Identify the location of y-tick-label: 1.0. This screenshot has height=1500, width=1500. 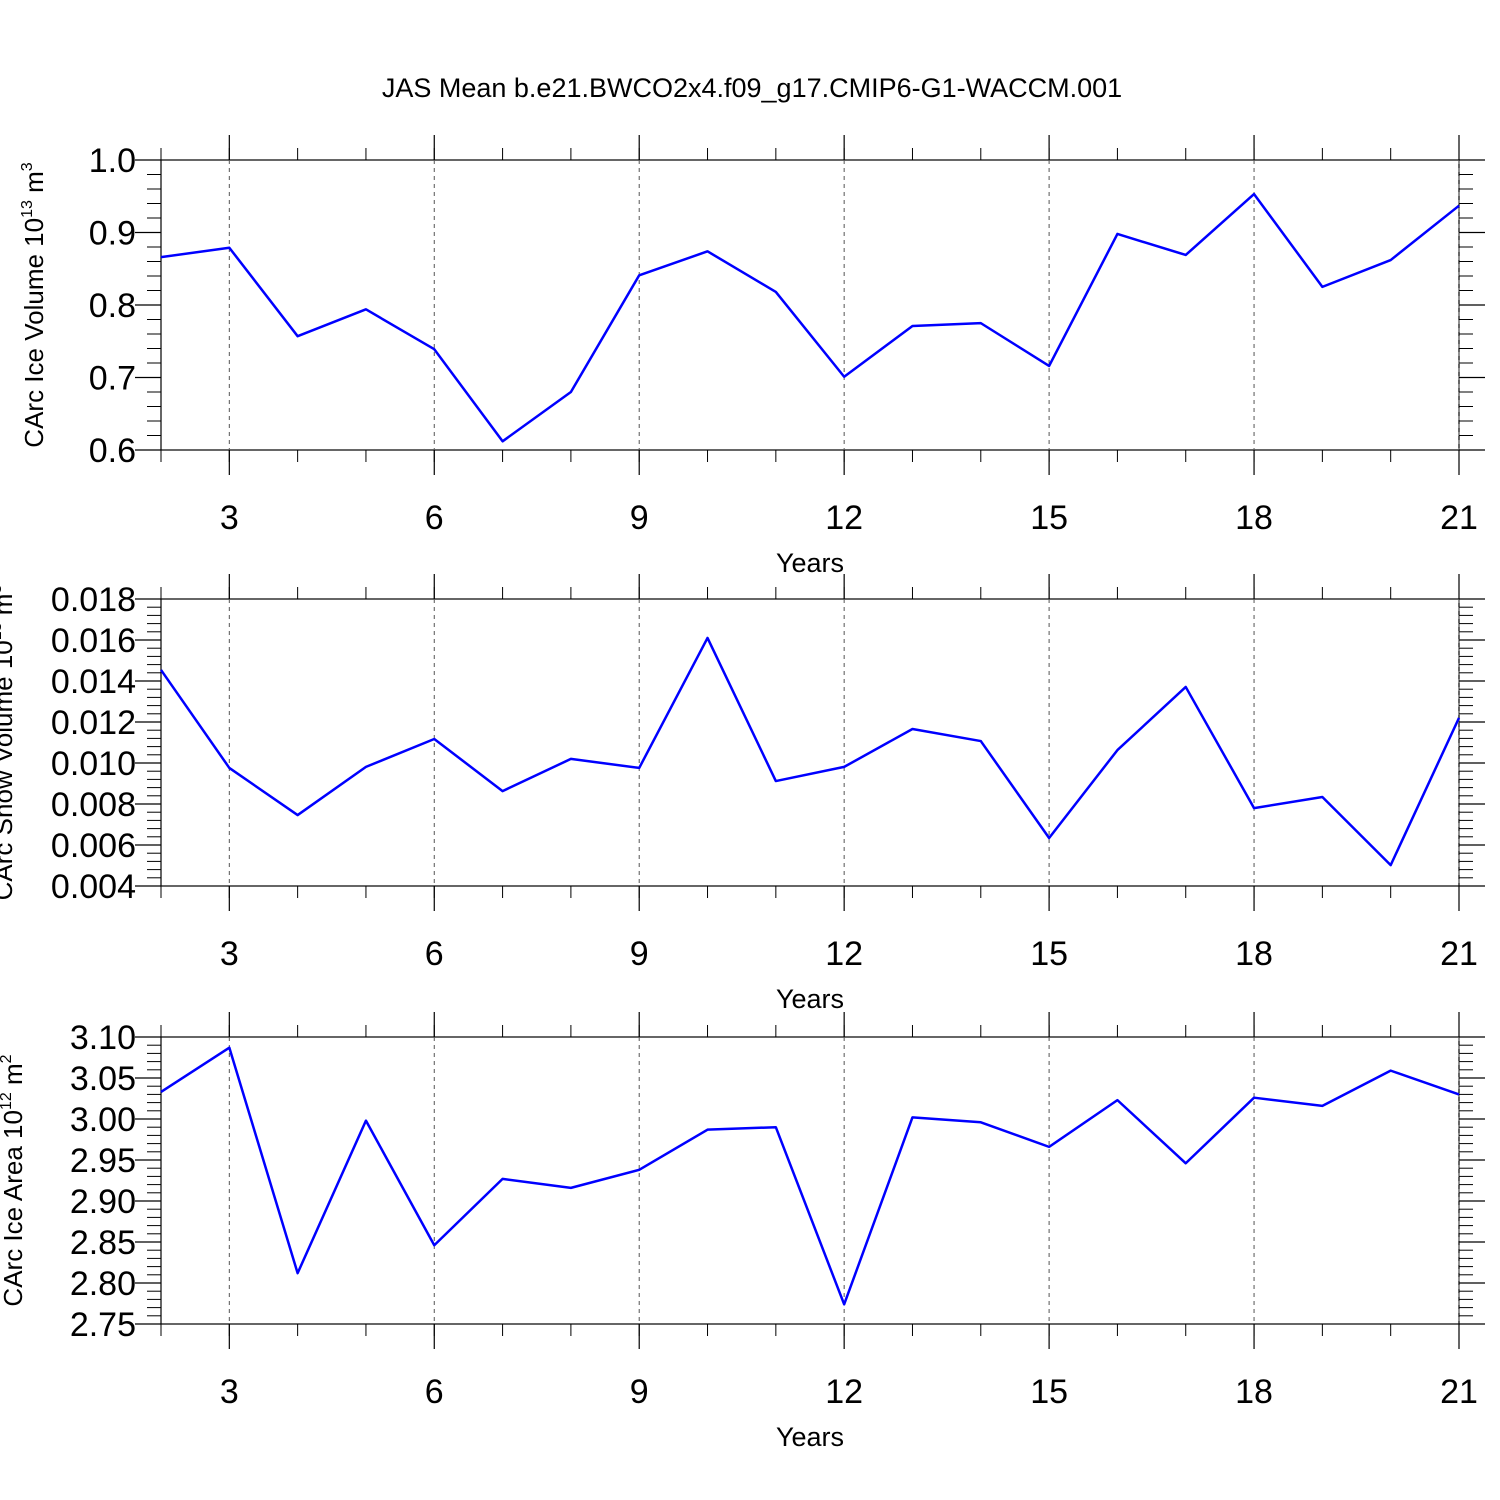
(112, 161).